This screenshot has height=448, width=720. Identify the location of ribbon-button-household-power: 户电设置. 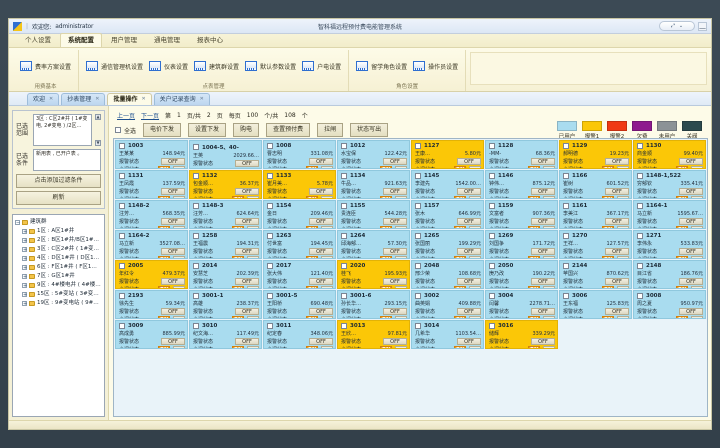
(321, 66).